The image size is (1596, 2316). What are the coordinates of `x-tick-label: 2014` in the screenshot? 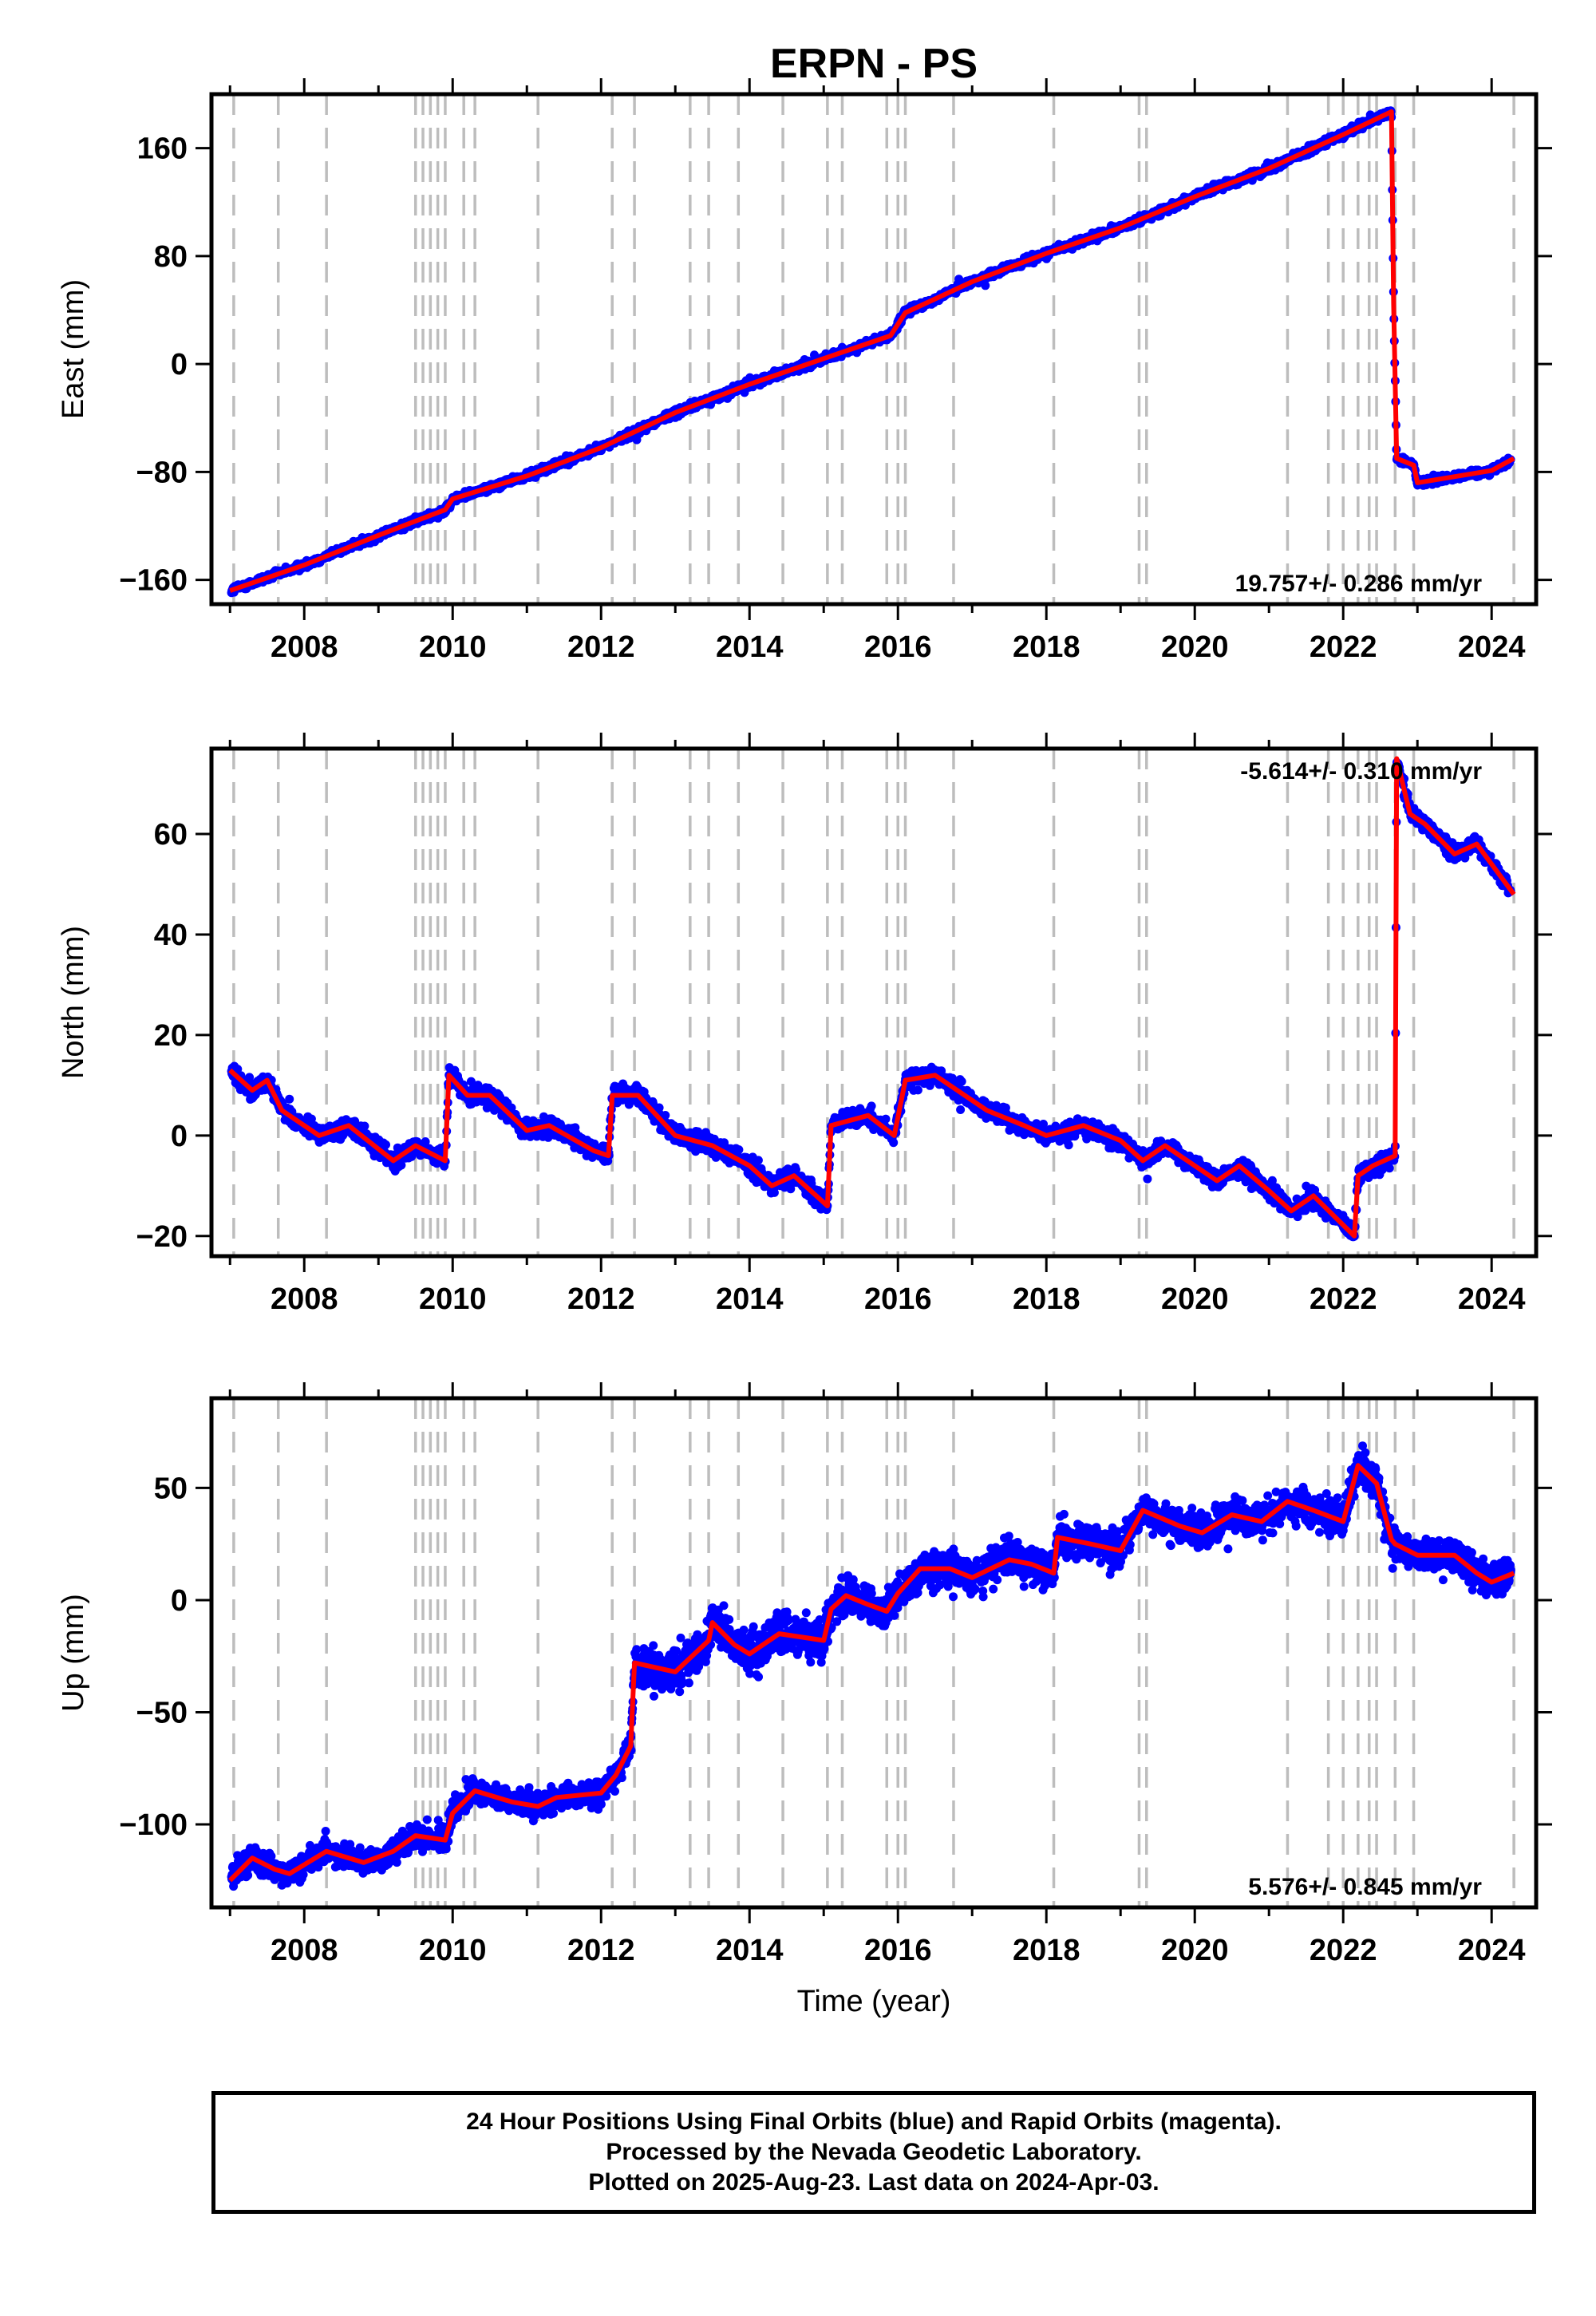 It's located at (750, 647).